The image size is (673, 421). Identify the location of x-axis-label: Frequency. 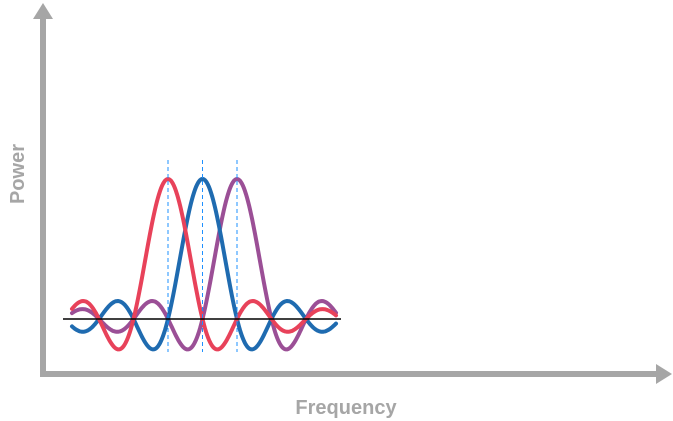
(346, 408).